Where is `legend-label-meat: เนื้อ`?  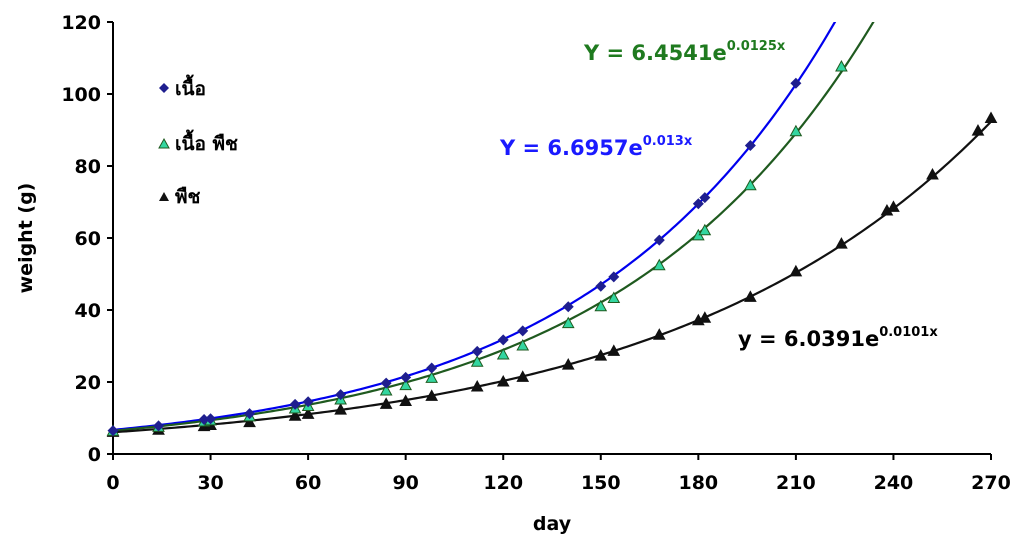
legend-label-meat: เนื้อ is located at coordinates (190, 87).